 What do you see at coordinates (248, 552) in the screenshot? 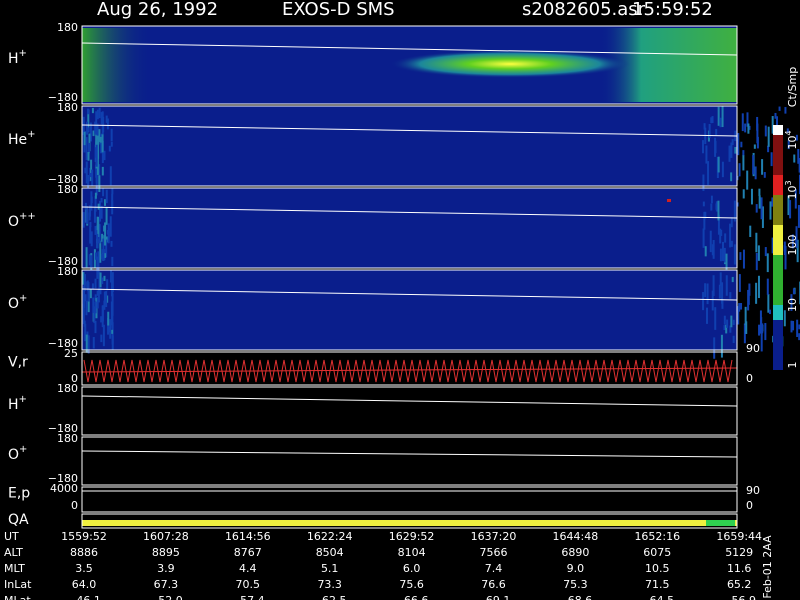
I see `row-value: 8767` at bounding box center [248, 552].